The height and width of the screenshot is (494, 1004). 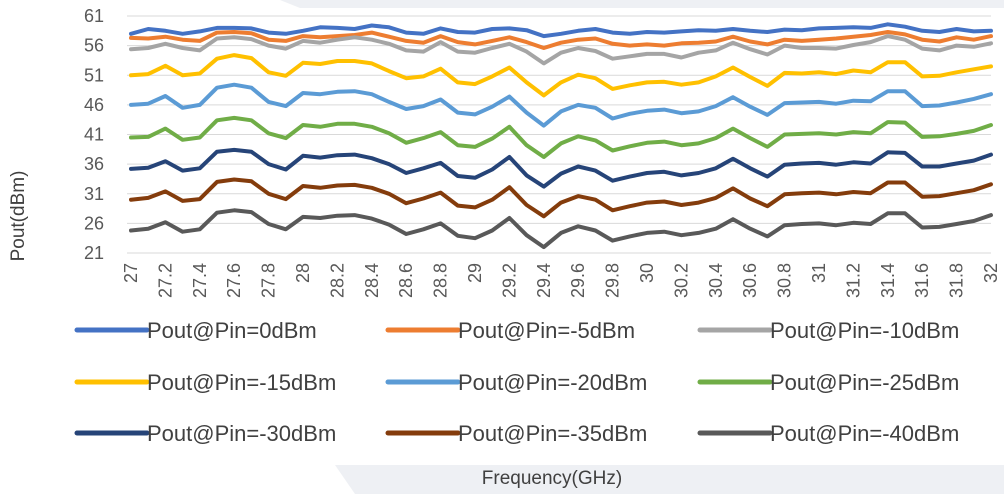 I want to click on x-tick-label: 28.8, so click(x=441, y=280).